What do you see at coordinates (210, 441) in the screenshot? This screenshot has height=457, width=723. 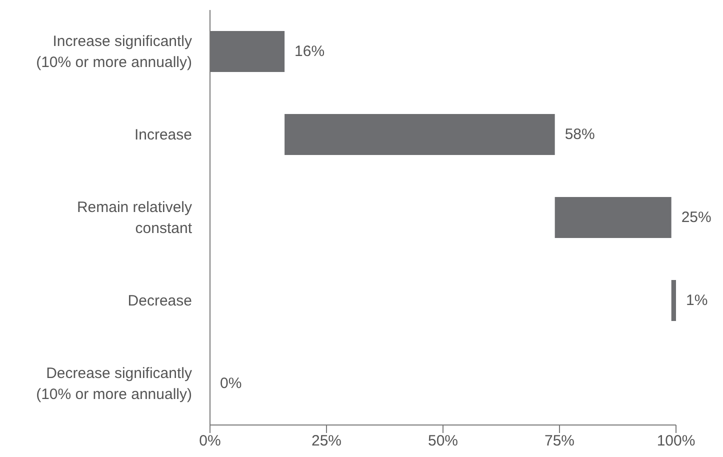 I see `x-tick-label: 0%` at bounding box center [210, 441].